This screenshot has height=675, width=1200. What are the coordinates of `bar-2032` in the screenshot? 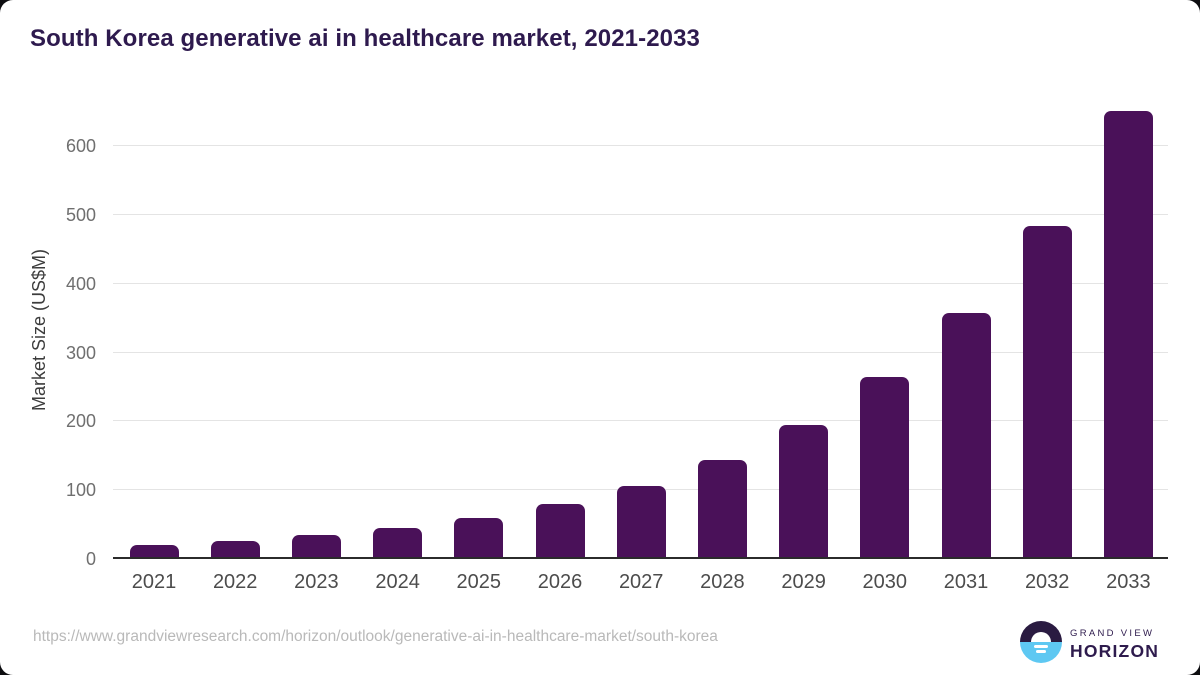 It's located at (1047, 392).